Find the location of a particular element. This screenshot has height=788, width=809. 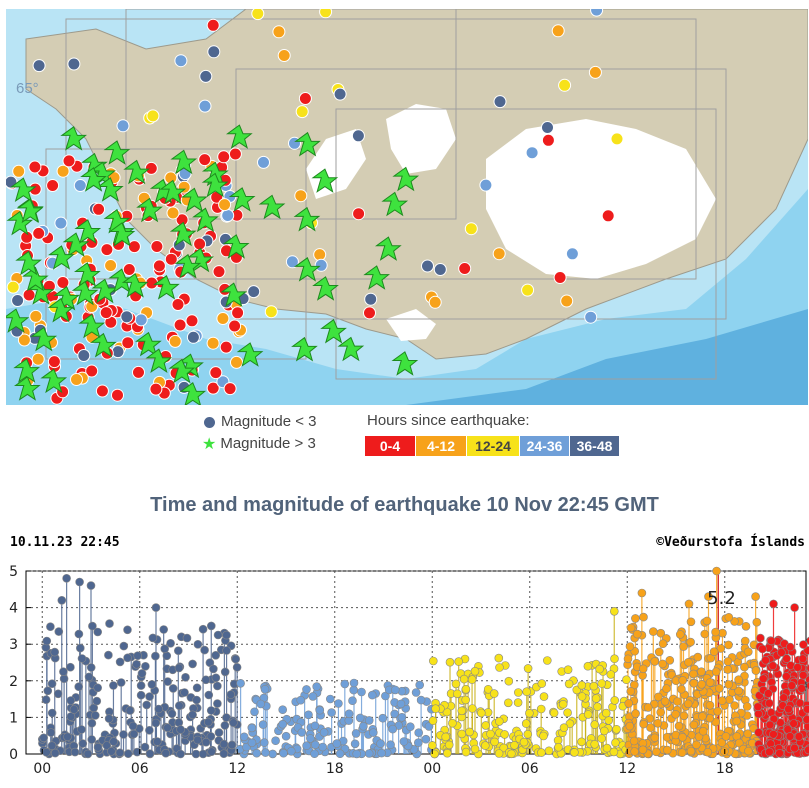

hours-bin: 12-24 is located at coordinates (493, 446).